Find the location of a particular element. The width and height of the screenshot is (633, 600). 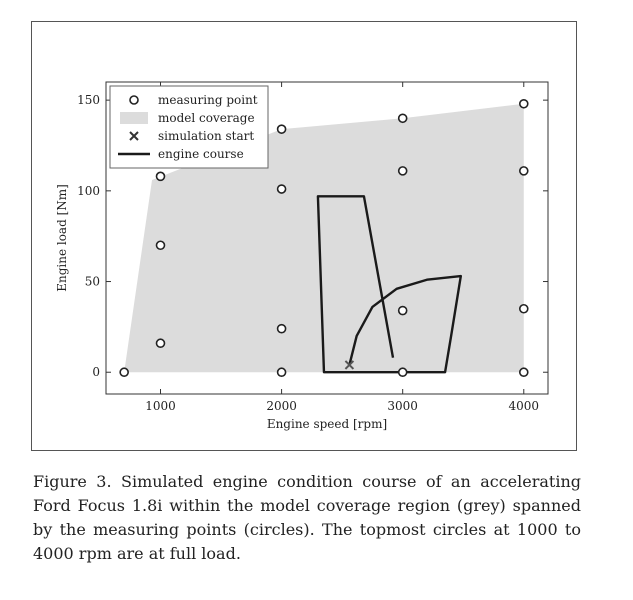

x-tick-label: 3000 is located at coordinates (402, 406).